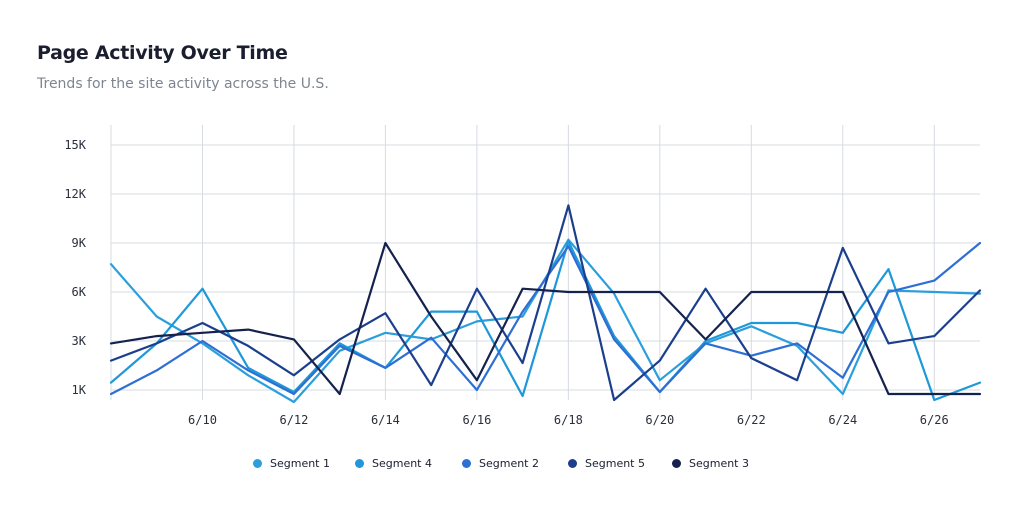 The width and height of the screenshot is (1024, 505). Describe the element at coordinates (934, 420) in the screenshot. I see `x-tick-label: 6/26` at that location.